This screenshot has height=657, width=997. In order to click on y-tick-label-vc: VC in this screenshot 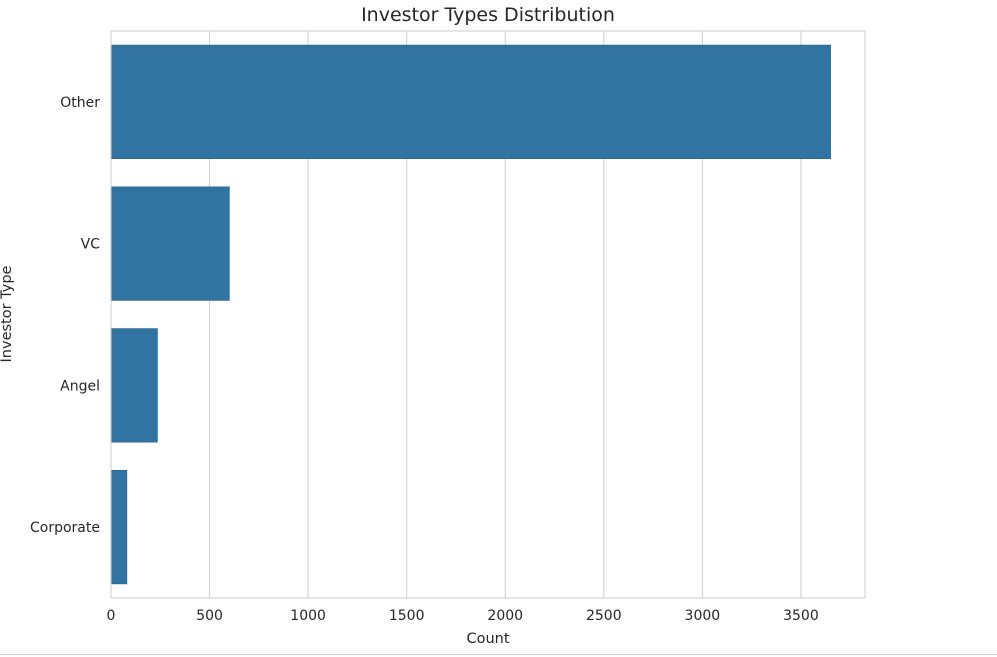, I will do `click(91, 245)`.